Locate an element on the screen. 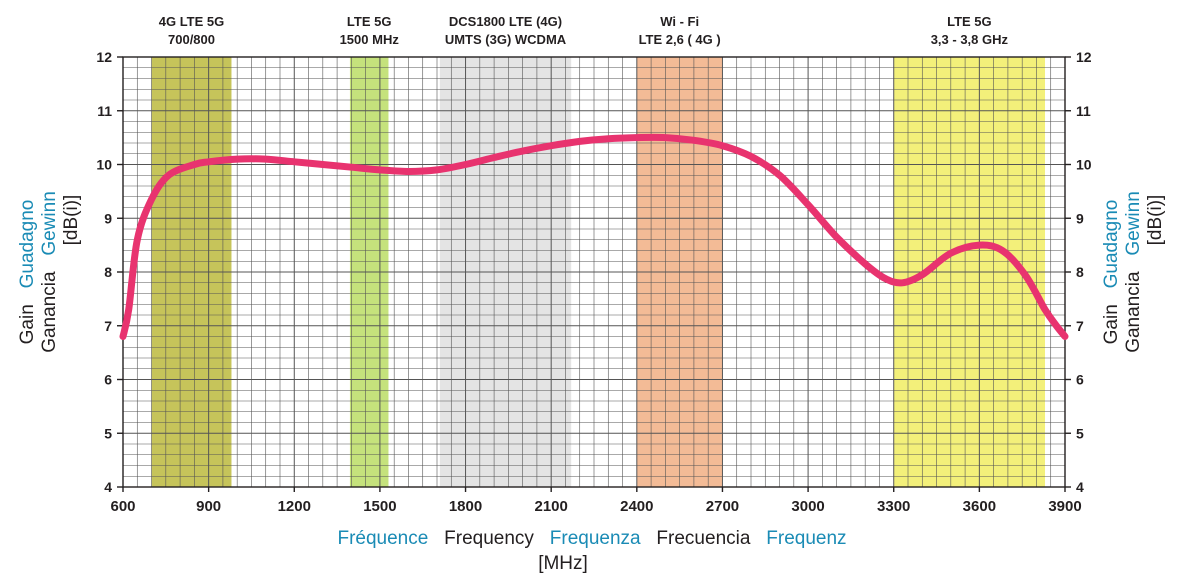 Image resolution: width=1181 pixels, height=582 pixels. band-label-4-line2: 3,3 - 3,8 GHz is located at coordinates (970, 39).